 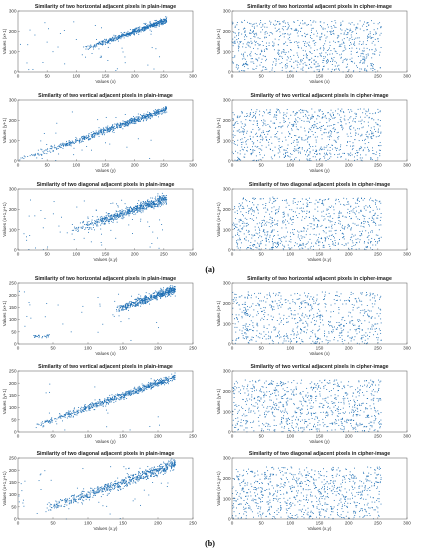 I want to click on scatter-points, so click(x=307, y=223).